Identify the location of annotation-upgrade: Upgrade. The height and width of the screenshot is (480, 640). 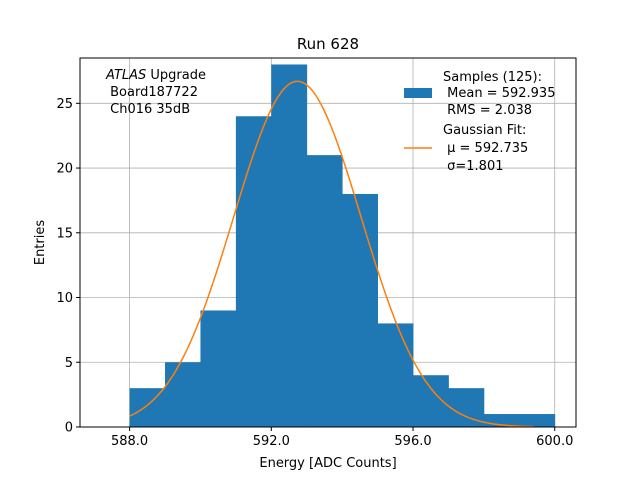
(176, 75).